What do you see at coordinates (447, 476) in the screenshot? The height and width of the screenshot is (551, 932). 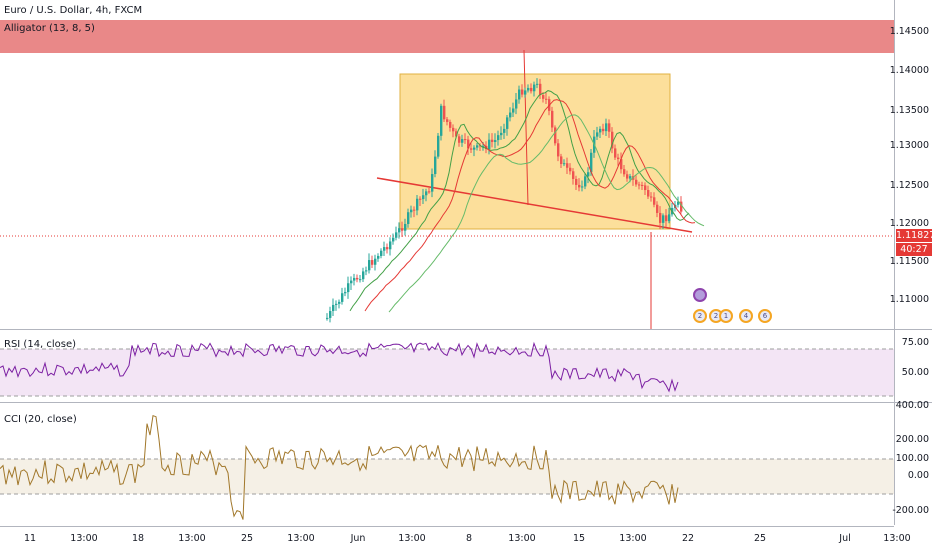 I see `cci-band` at bounding box center [447, 476].